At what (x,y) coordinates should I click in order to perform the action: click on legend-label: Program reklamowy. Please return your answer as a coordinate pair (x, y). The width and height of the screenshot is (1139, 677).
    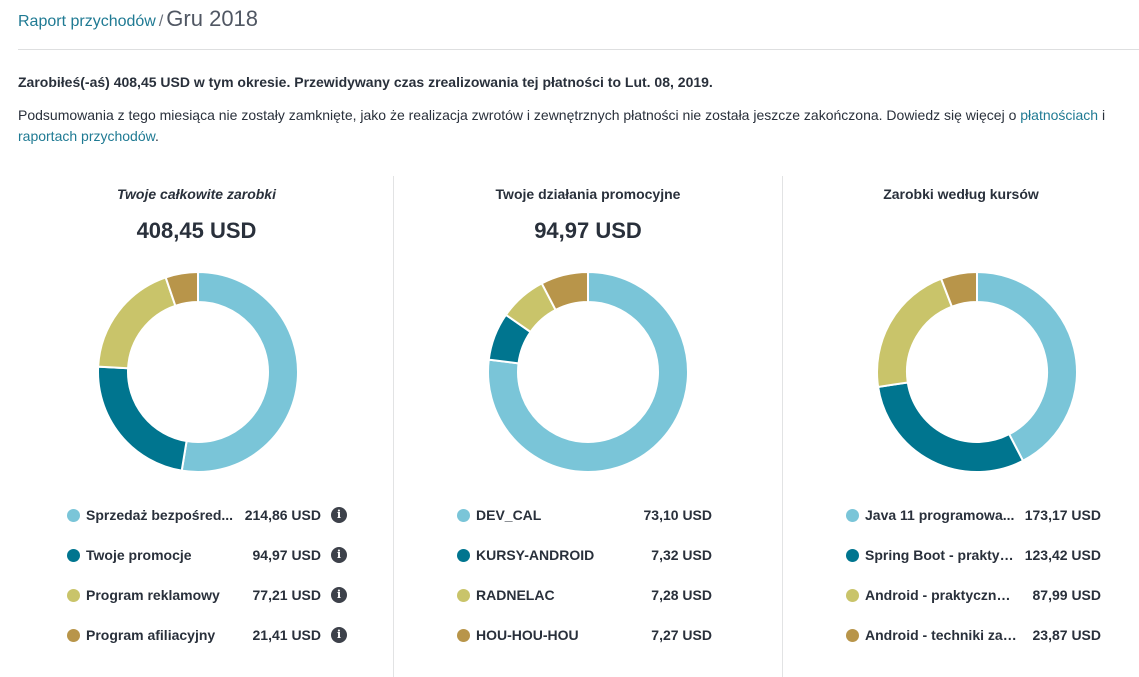
    Looking at the image, I should click on (153, 595).